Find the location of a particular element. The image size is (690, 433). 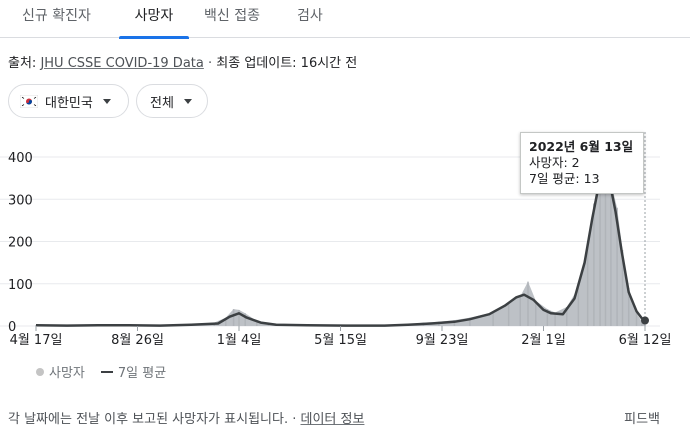

tab-label: 사망자 is located at coordinates (154, 16).